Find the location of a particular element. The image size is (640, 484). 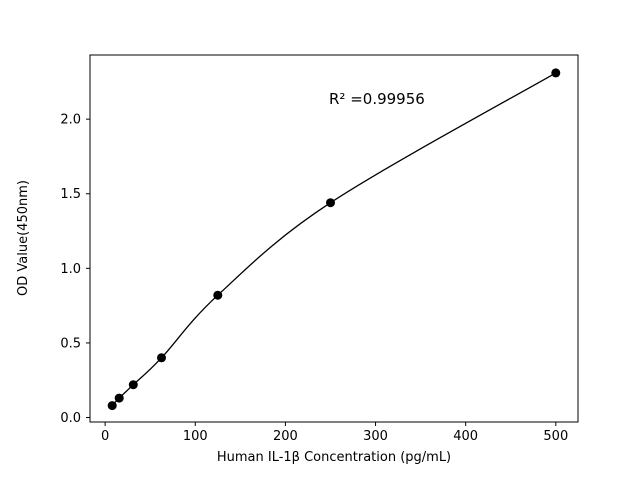

y-tick-label: 1.0 is located at coordinates (70, 269).